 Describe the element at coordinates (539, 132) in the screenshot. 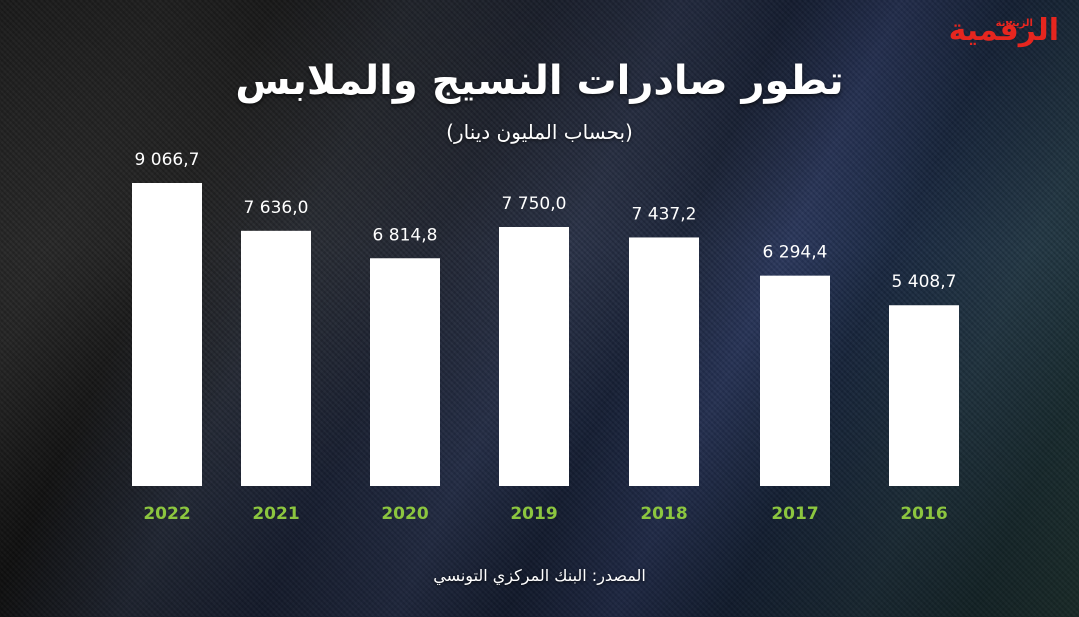

I see `chart-subtitle: (بحساب المليون دينار)` at that location.